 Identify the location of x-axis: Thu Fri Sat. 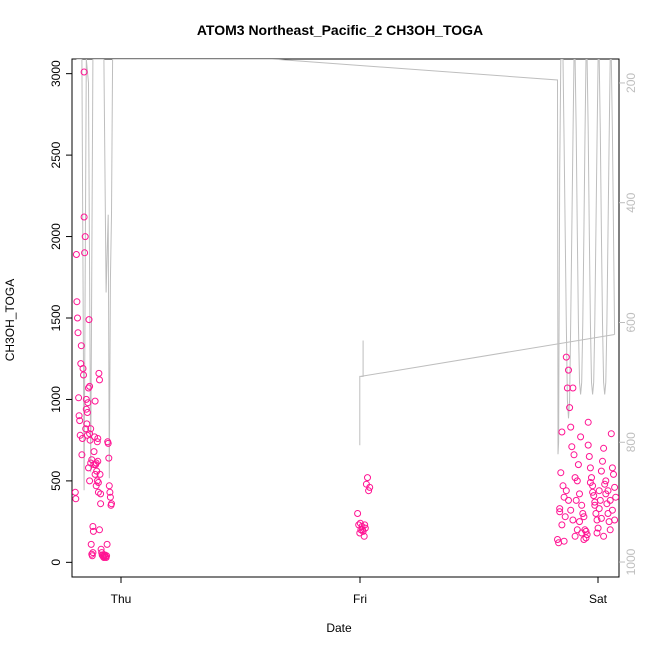
(359, 591).